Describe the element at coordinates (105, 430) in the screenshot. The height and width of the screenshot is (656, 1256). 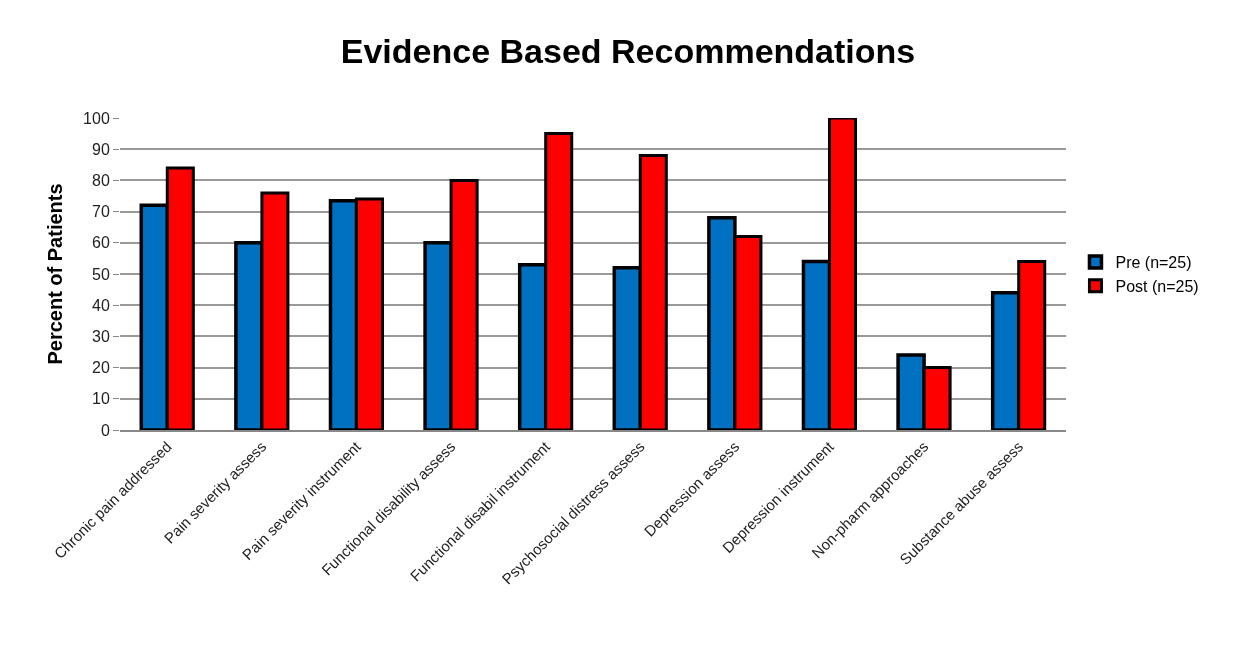
I see `y-tick-label: 0` at that location.